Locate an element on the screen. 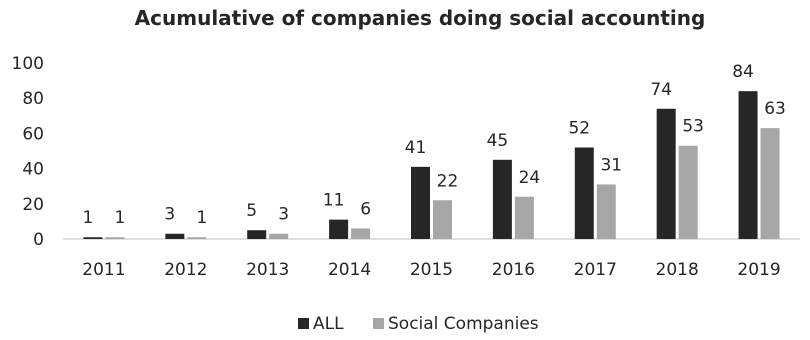  data-label: 84 is located at coordinates (743, 72).